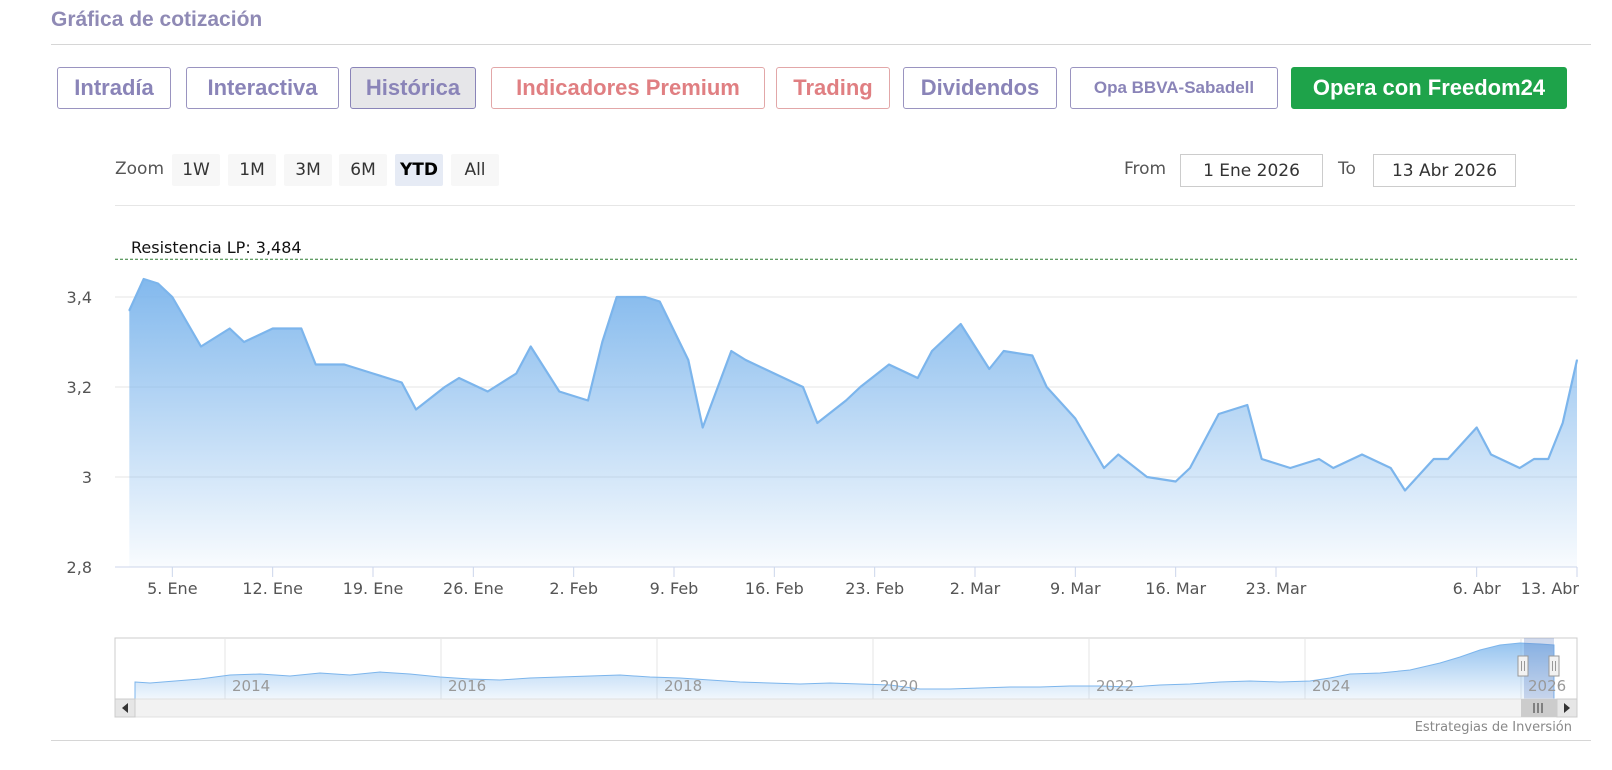 This screenshot has height=770, width=1612. Describe the element at coordinates (216, 247) in the screenshot. I see `resistance-label: Resistencia LP: 3,484` at that location.